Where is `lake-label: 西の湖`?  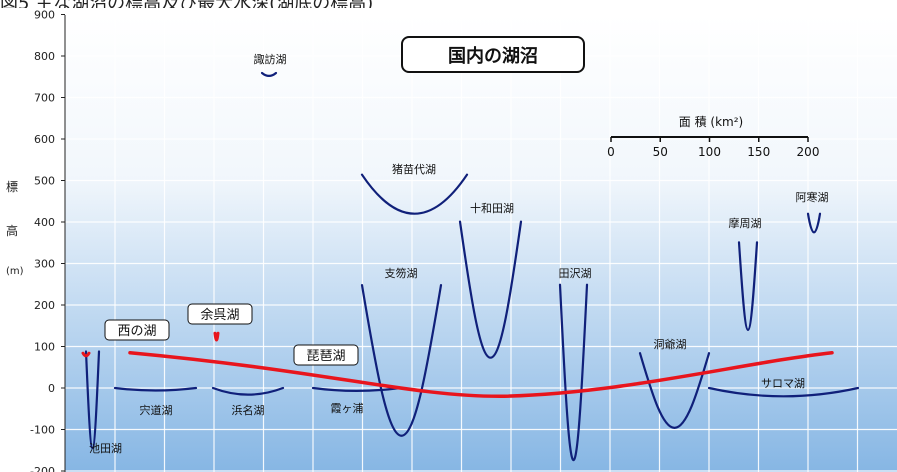
lake-label: 西の湖 is located at coordinates (136, 331).